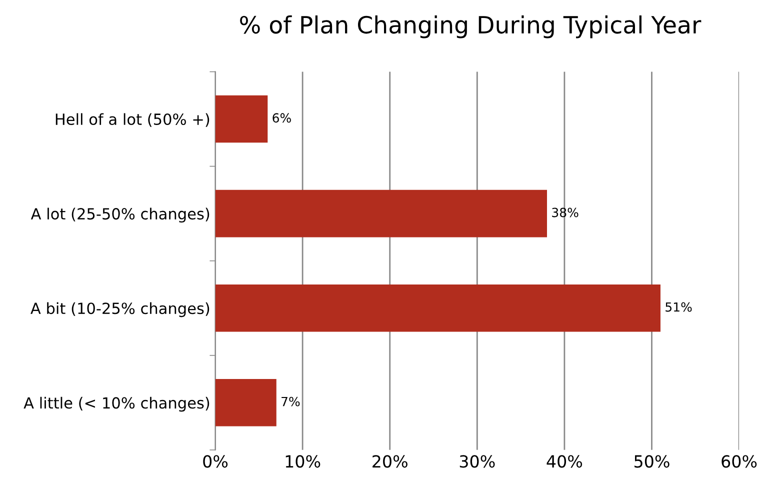 This screenshot has height=488, width=758. What do you see at coordinates (390, 461) in the screenshot?
I see `x-tick-label: 20%` at bounding box center [390, 461].